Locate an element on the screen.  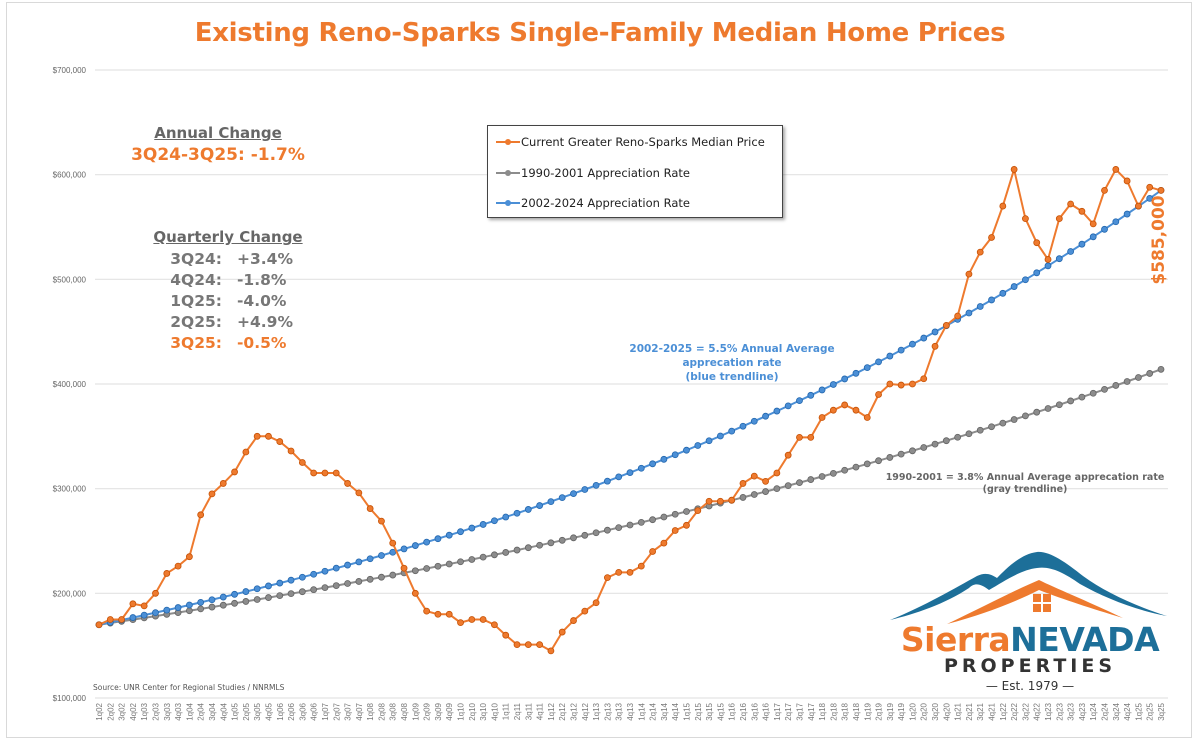
x-tick-label: 4q18 is located at coordinates (856, 711).